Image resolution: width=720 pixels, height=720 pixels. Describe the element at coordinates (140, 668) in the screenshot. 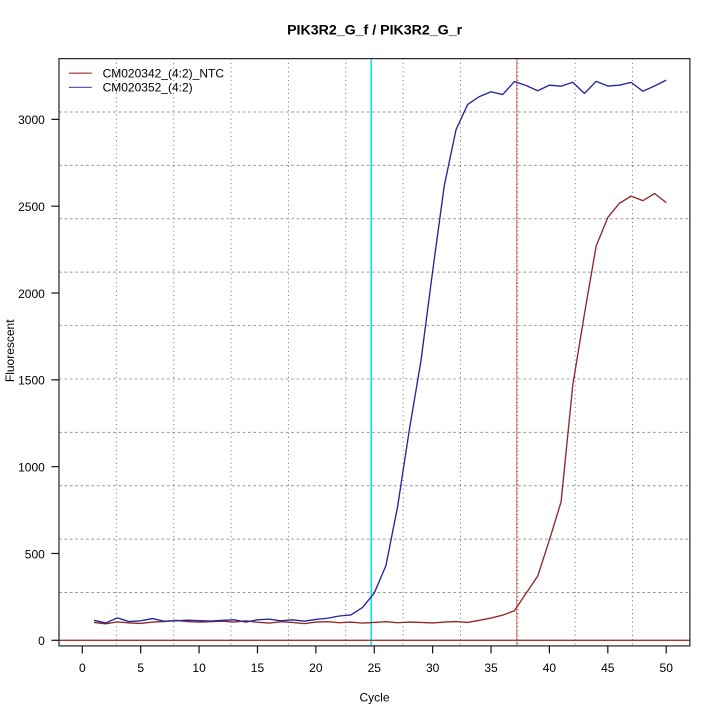

I see `svg-text: 5` at that location.